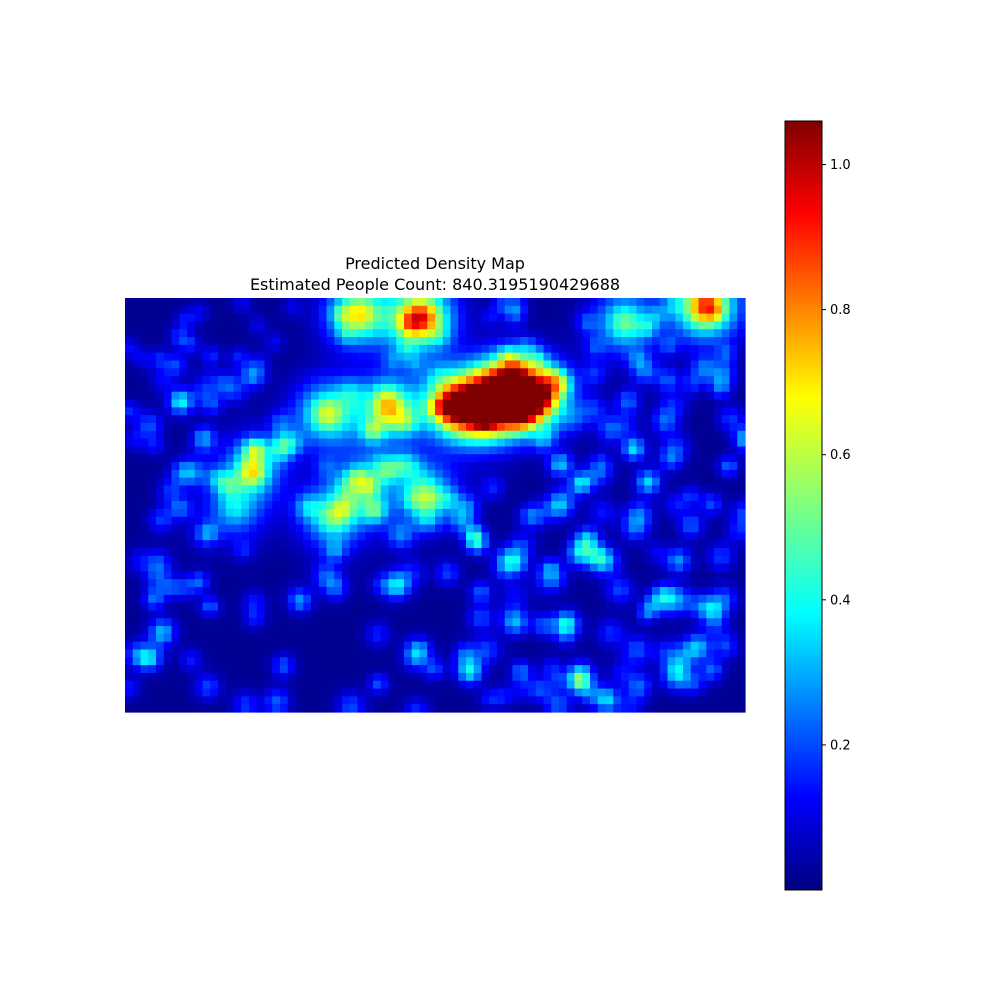 Image resolution: width=1000 pixels, height=1000 pixels. Describe the element at coordinates (840, 165) in the screenshot. I see `colorbar-tick-label: 1.0` at that location.